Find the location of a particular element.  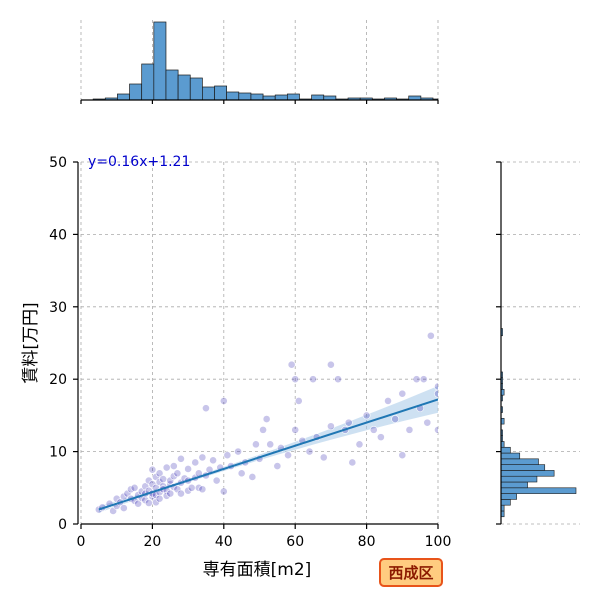

x-axis-label: 専有面積[m2] is located at coordinates (257, 570).